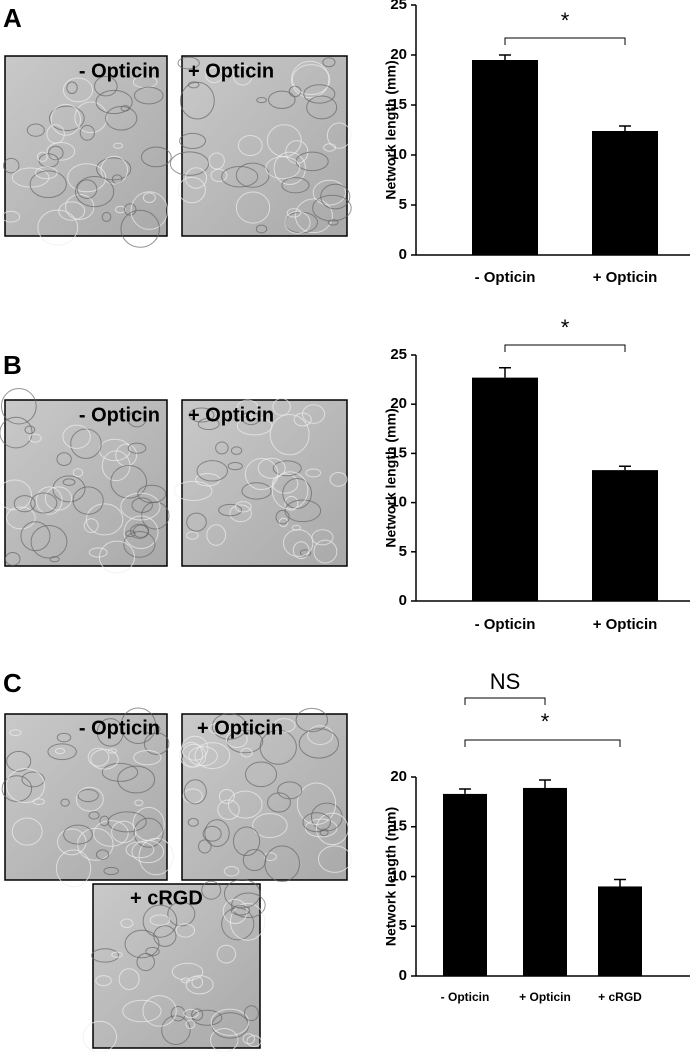 The width and height of the screenshot is (693, 1052). Describe the element at coordinates (505, 681) in the screenshot. I see `significance-label: NS` at that location.